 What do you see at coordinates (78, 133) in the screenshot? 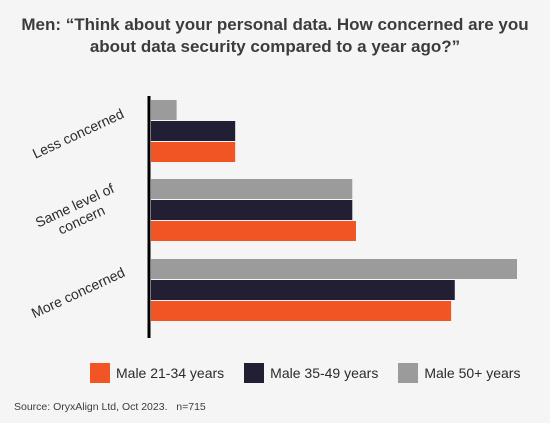
I see `category-label-less-concerned: Less concerned` at bounding box center [78, 133].